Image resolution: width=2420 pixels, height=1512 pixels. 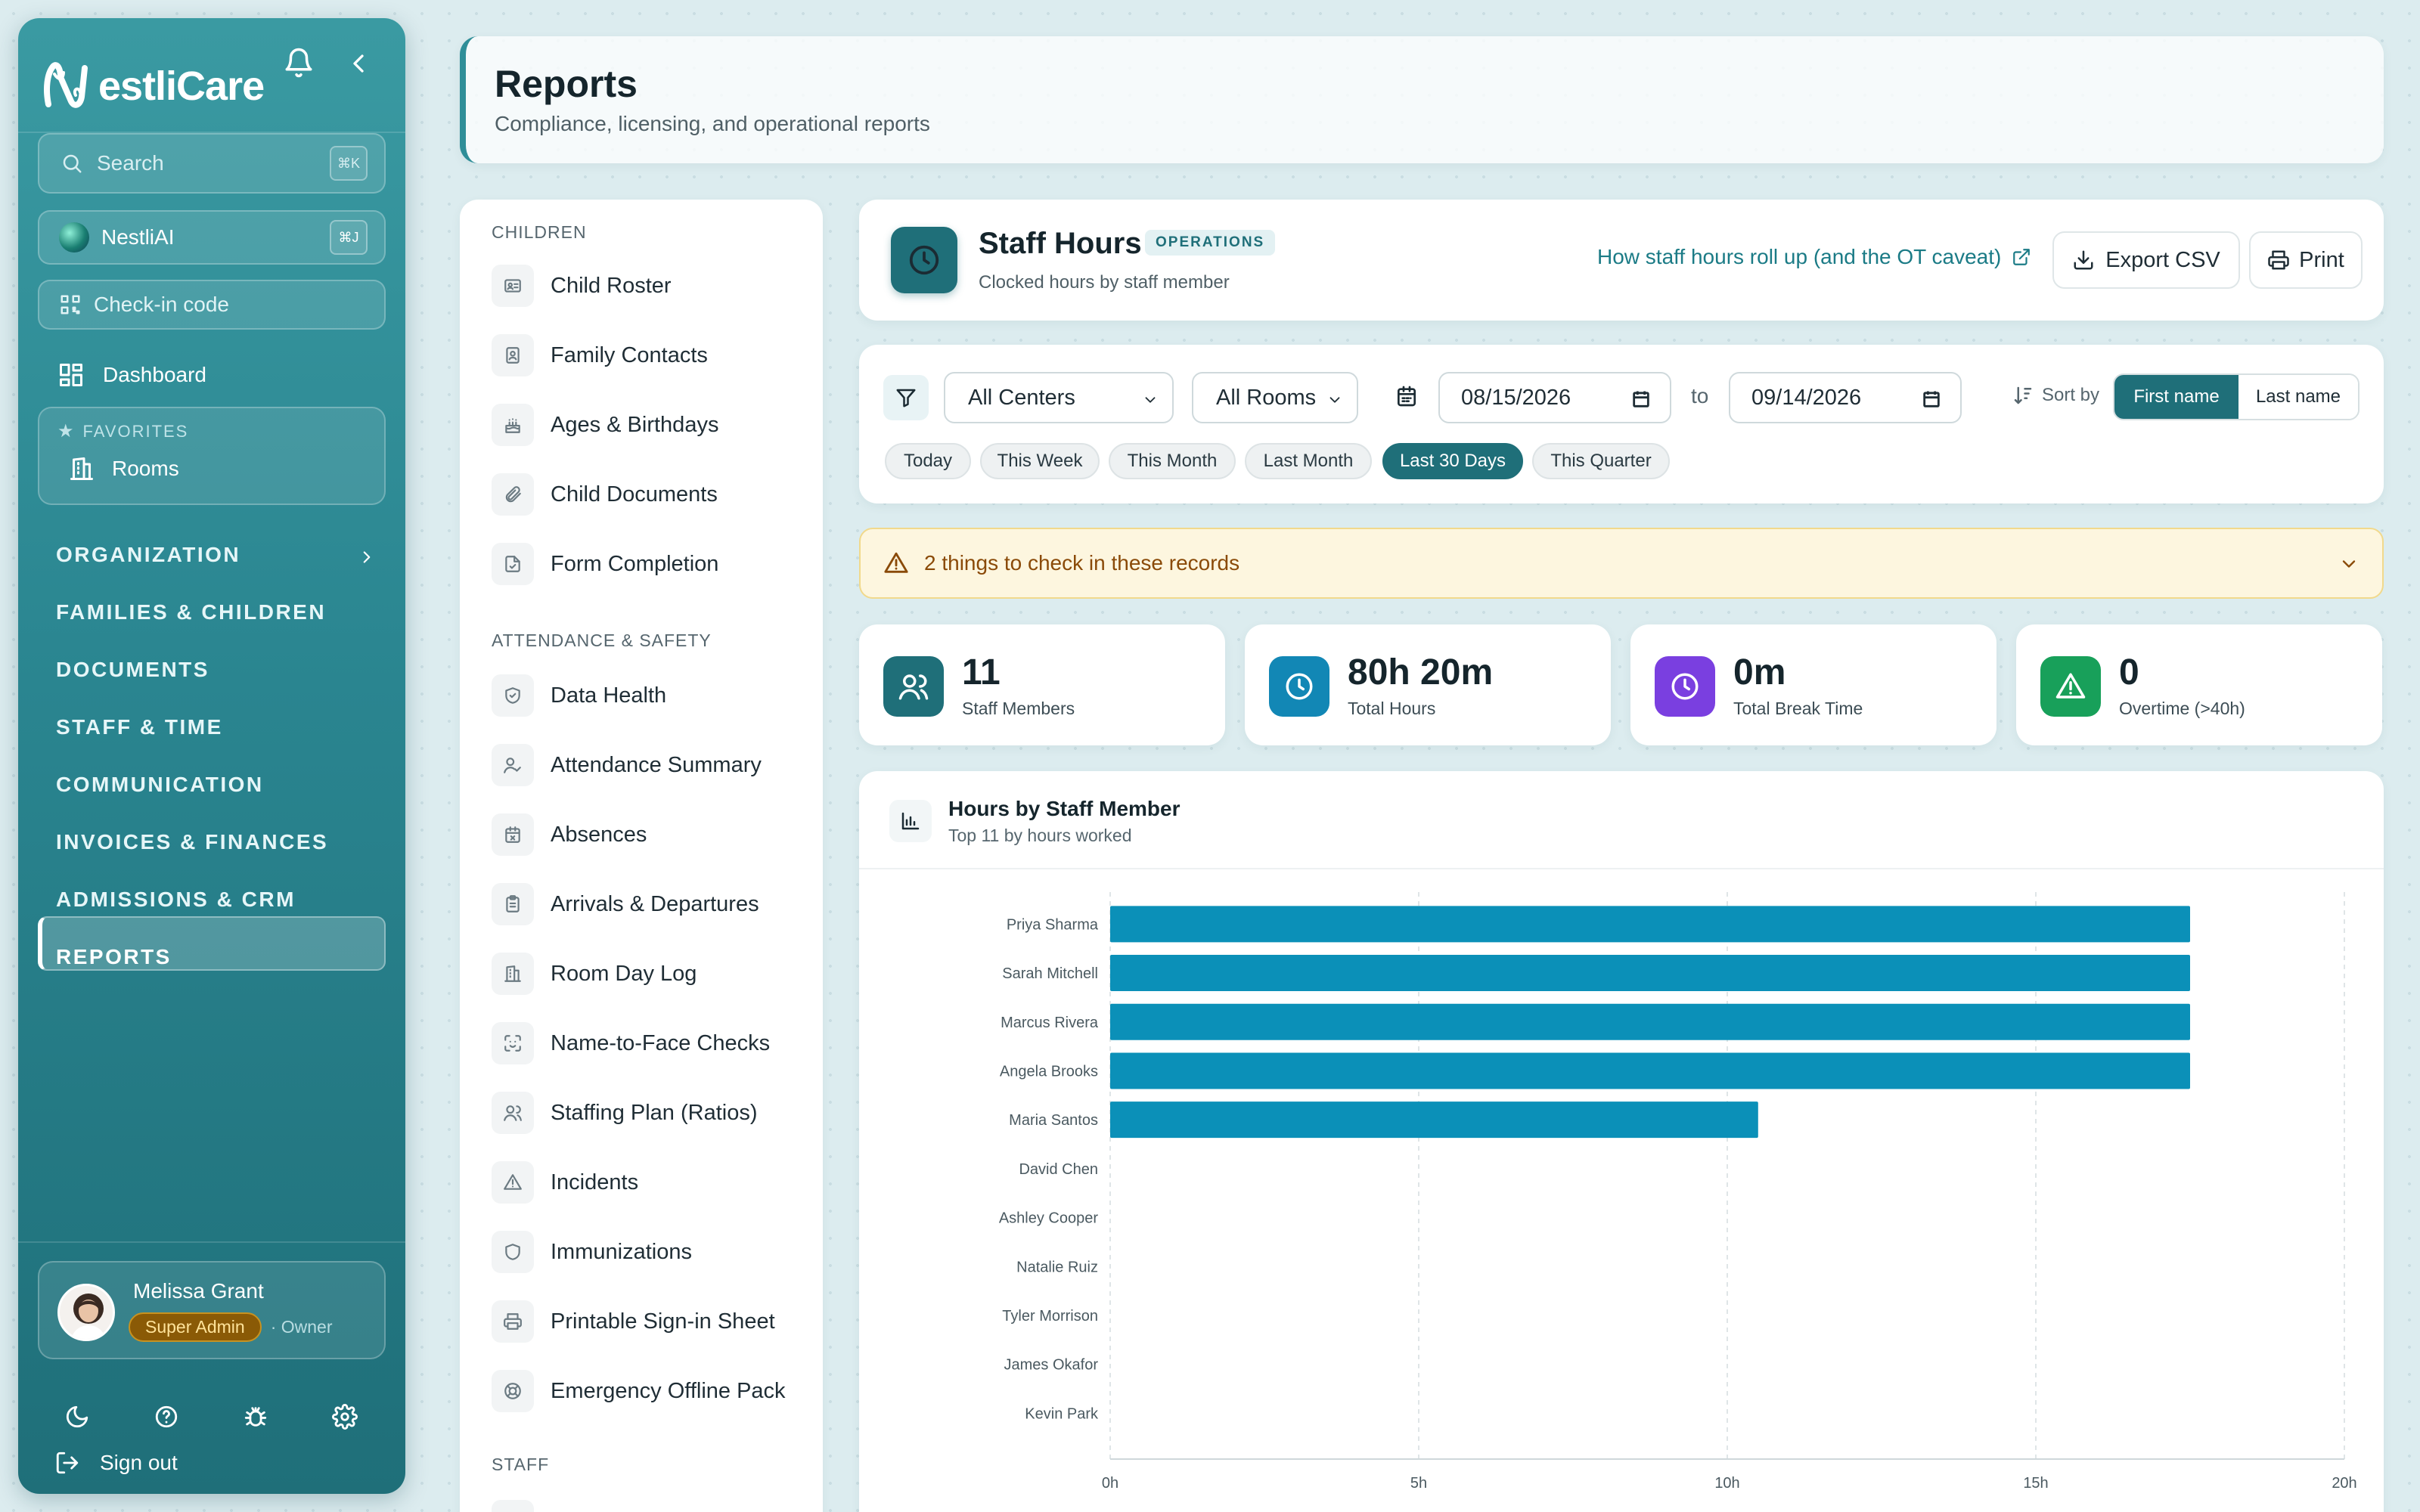 What do you see at coordinates (650, 835) in the screenshot?
I see `report-absences: Absences` at bounding box center [650, 835].